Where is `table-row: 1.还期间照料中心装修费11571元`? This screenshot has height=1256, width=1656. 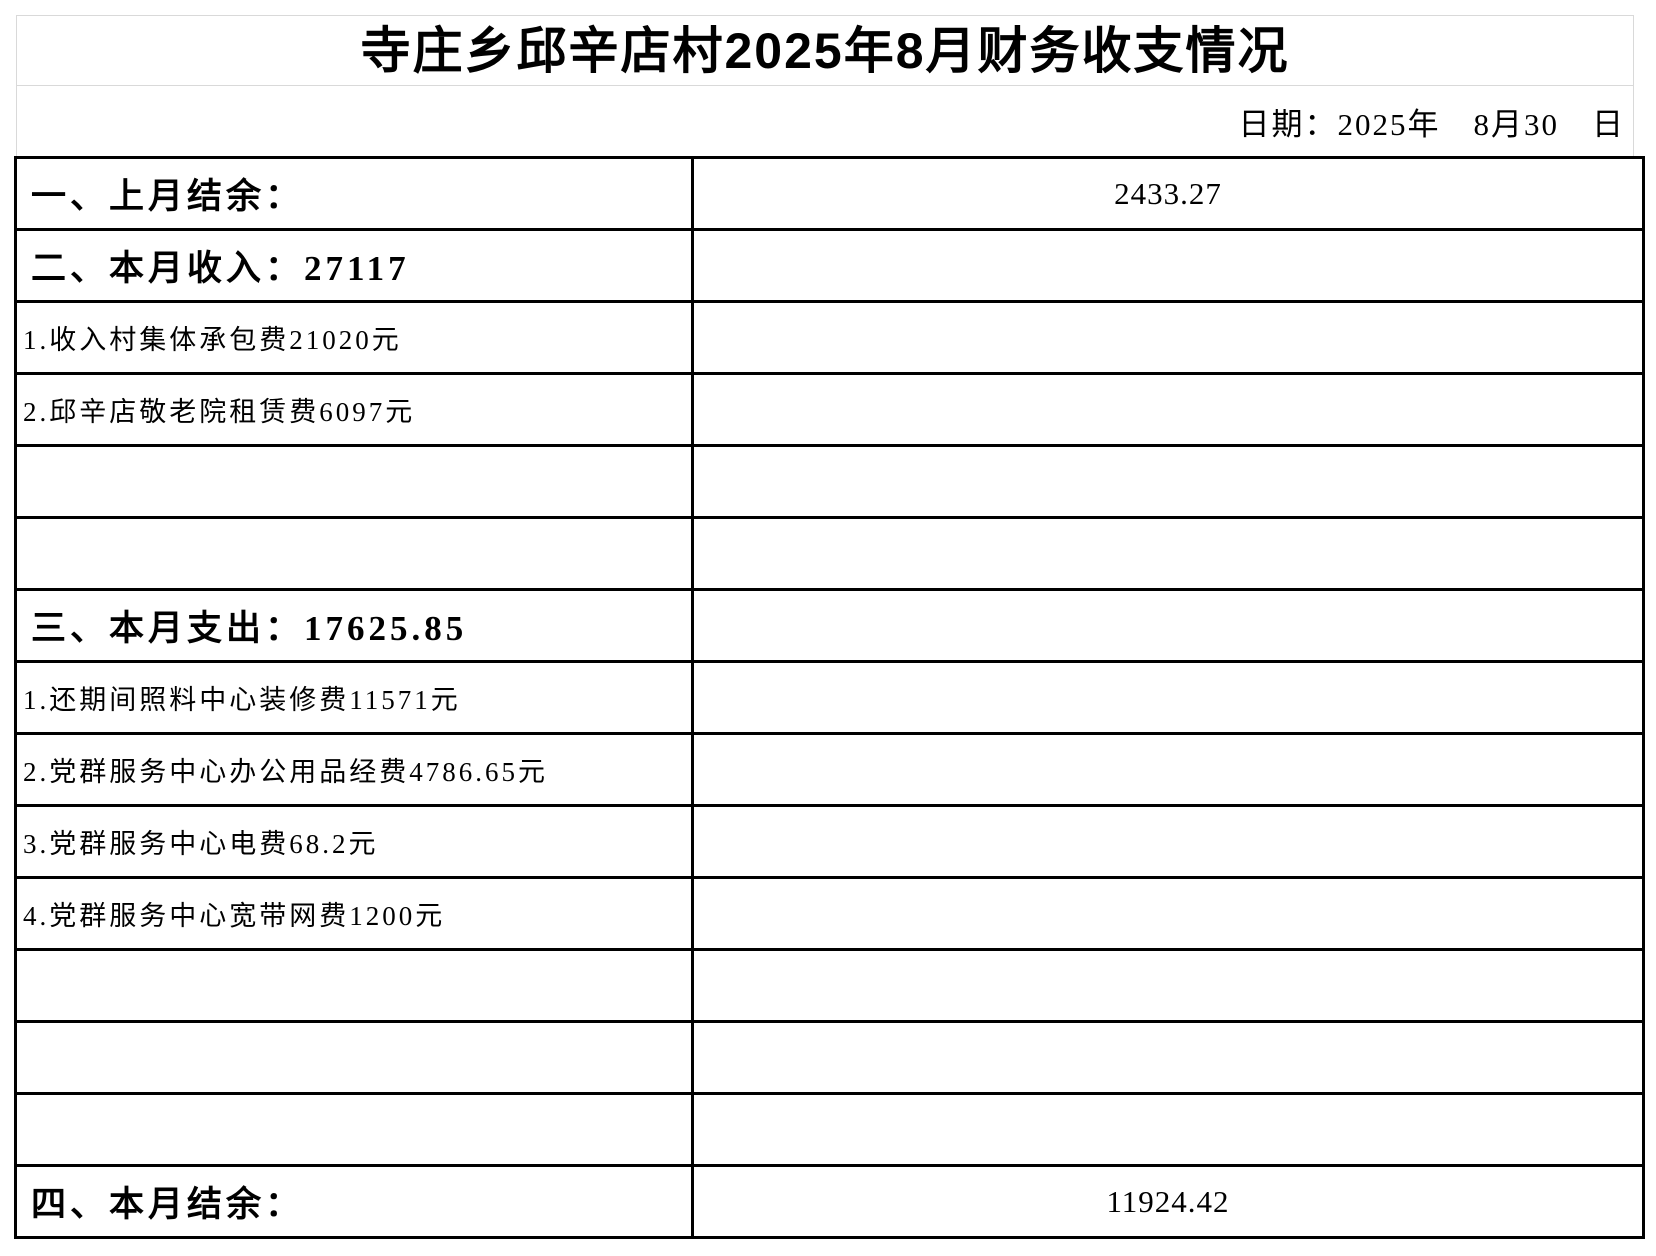 table-row: 1.还期间照料中心装修费11571元 is located at coordinates (829, 697).